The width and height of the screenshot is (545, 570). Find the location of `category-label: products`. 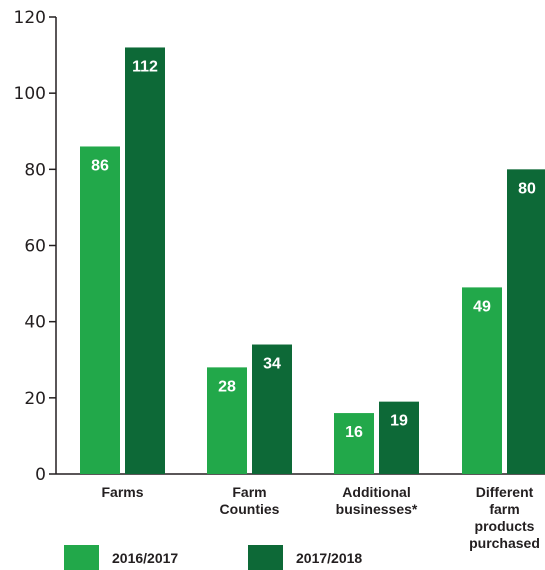

category-label: products is located at coordinates (505, 526).